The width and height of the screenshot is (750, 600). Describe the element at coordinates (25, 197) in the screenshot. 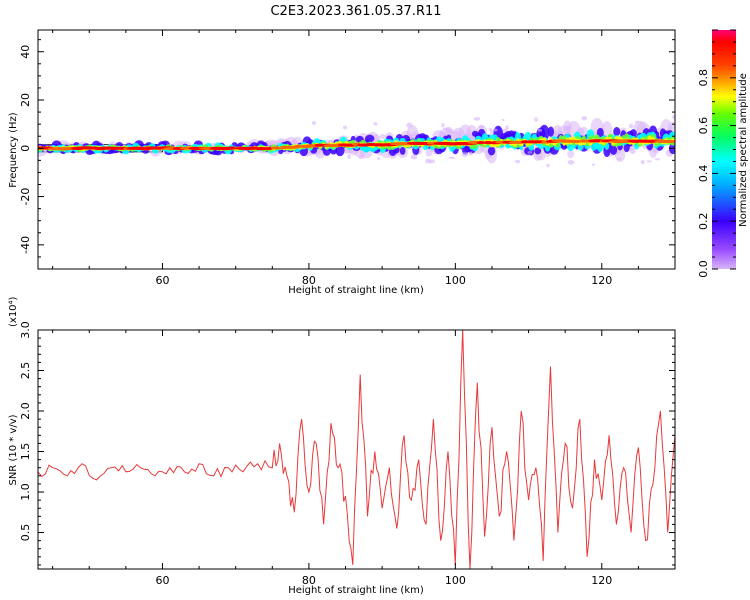

I see `y-tick-label: -20` at that location.